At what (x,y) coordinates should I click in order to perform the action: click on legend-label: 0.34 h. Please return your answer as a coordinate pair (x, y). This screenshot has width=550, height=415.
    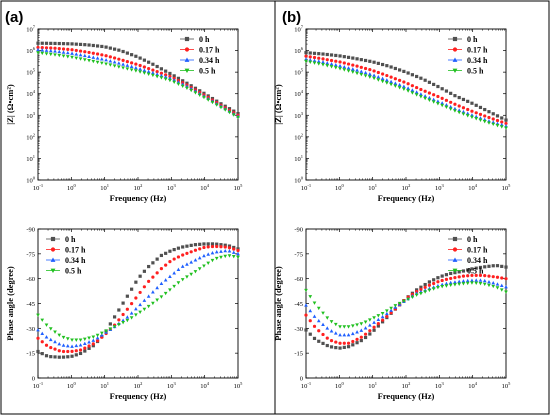
    Looking at the image, I should click on (75, 260).